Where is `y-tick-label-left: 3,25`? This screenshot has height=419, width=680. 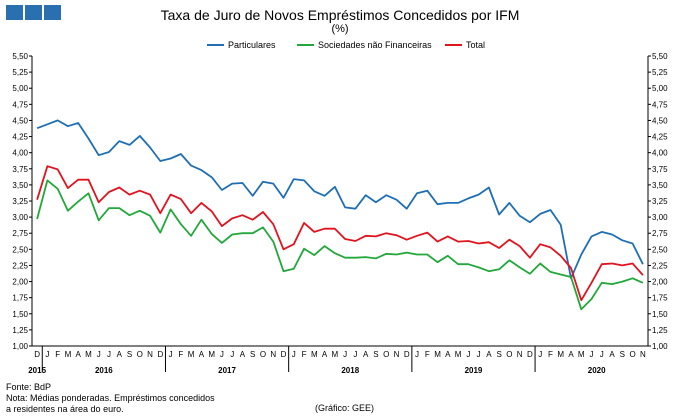 y-tick-label-left: 3,25 is located at coordinates (20, 201).